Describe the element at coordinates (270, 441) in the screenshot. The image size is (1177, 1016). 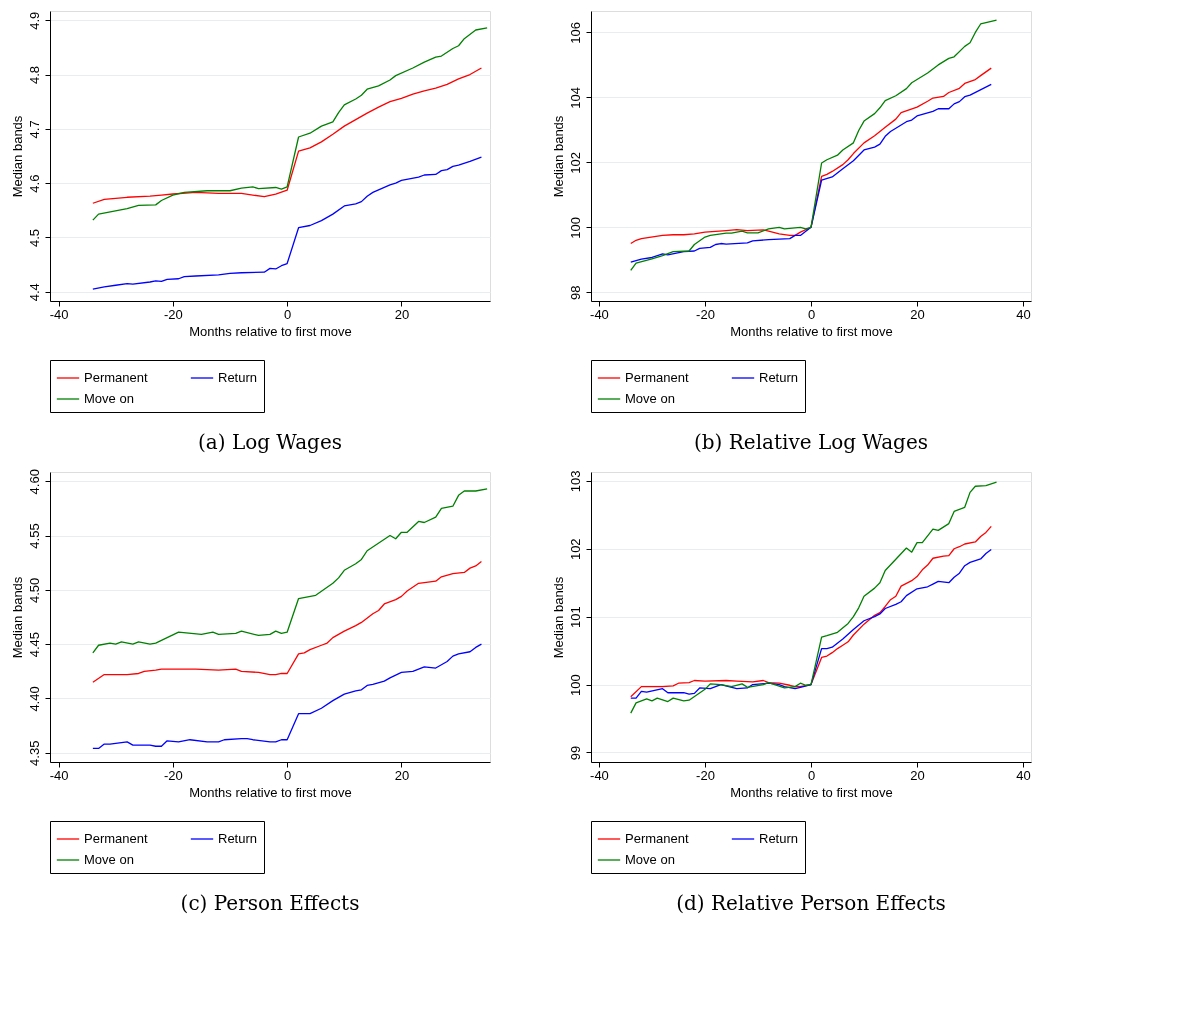
I see `text: (a) Log Wages` at that location.